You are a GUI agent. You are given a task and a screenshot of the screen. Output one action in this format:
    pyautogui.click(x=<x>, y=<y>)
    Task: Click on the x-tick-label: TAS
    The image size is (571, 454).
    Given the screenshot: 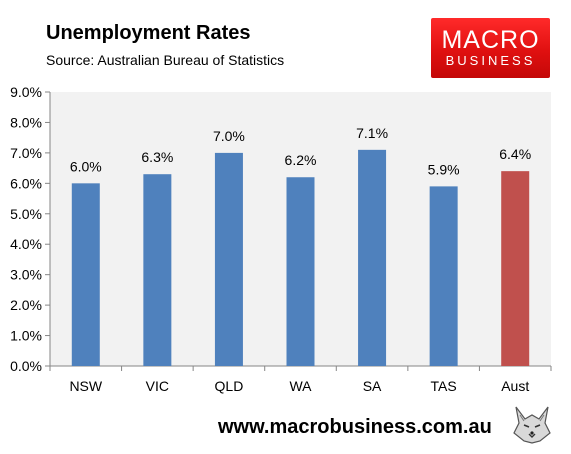 What is the action you would take?
    pyautogui.click(x=444, y=386)
    